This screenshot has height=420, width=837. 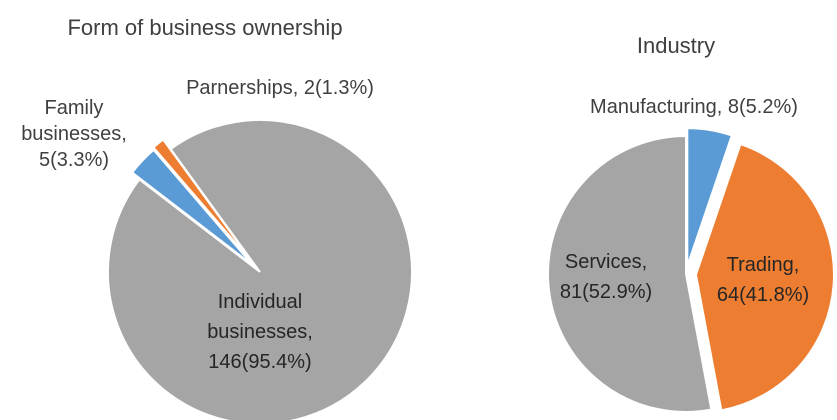 What do you see at coordinates (260, 332) in the screenshot?
I see `slice-label-individual-businesses: Individual businesses, 146(95.4%)` at bounding box center [260, 332].